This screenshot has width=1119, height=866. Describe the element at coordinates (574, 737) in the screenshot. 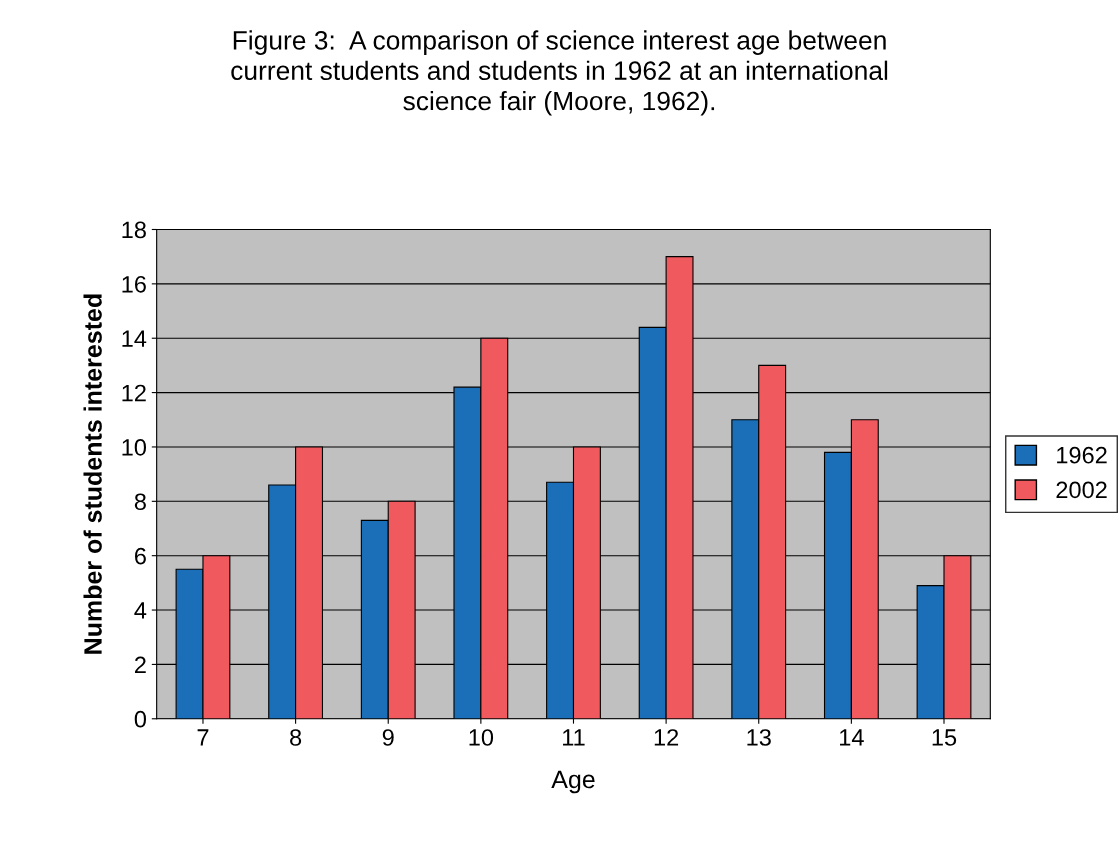

I see `x-tick-label: 11` at that location.